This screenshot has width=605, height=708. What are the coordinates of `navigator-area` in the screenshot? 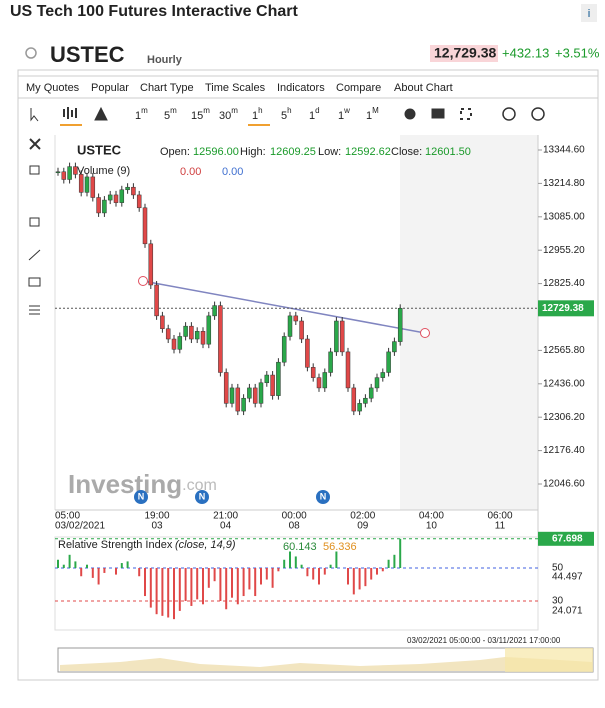 It's located at (326, 664).